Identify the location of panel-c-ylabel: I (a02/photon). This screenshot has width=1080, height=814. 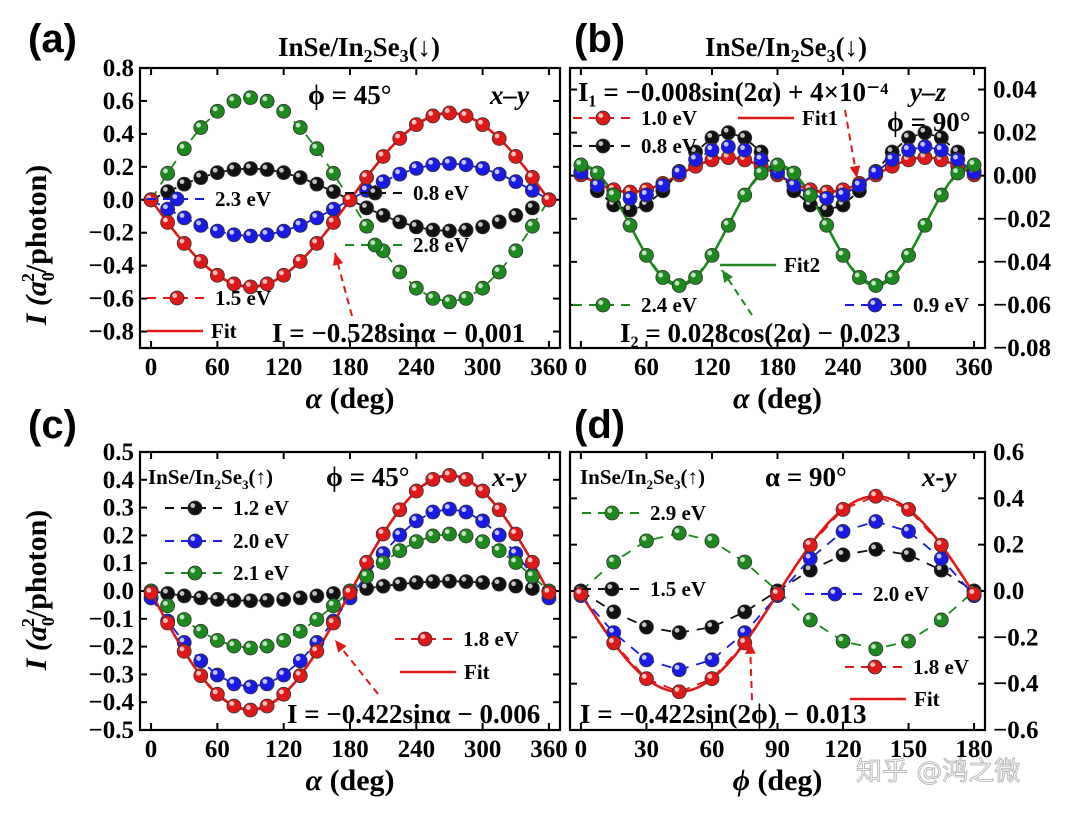
(38, 591).